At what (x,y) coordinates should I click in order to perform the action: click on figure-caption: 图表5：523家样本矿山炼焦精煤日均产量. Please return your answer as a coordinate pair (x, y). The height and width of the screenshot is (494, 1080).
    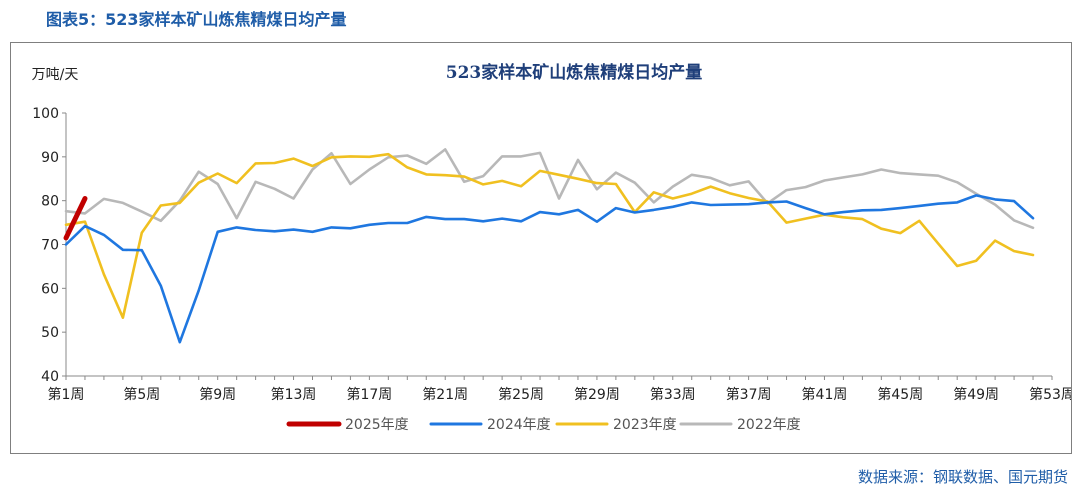
    Looking at the image, I should click on (196, 19).